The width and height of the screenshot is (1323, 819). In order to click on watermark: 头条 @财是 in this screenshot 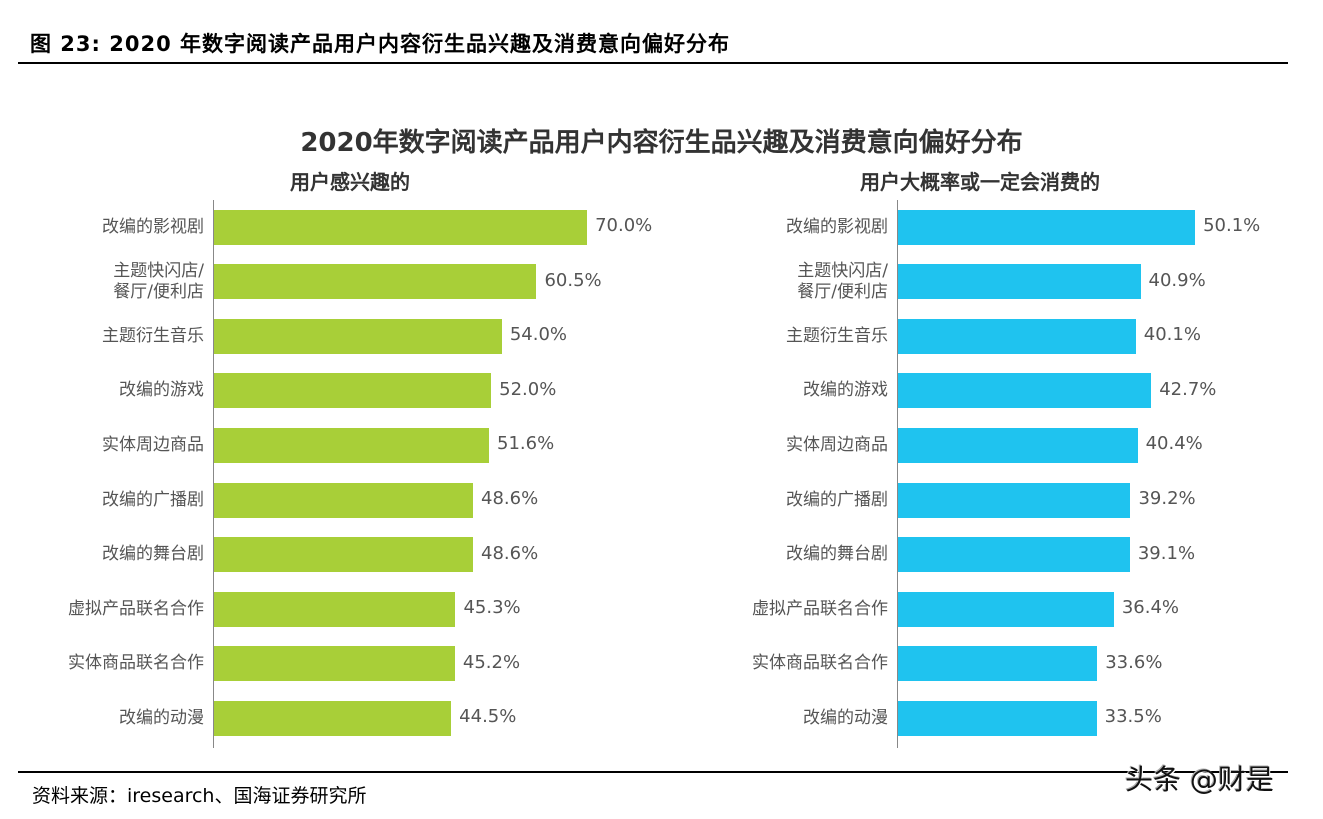, I will do `click(1199, 779)`.